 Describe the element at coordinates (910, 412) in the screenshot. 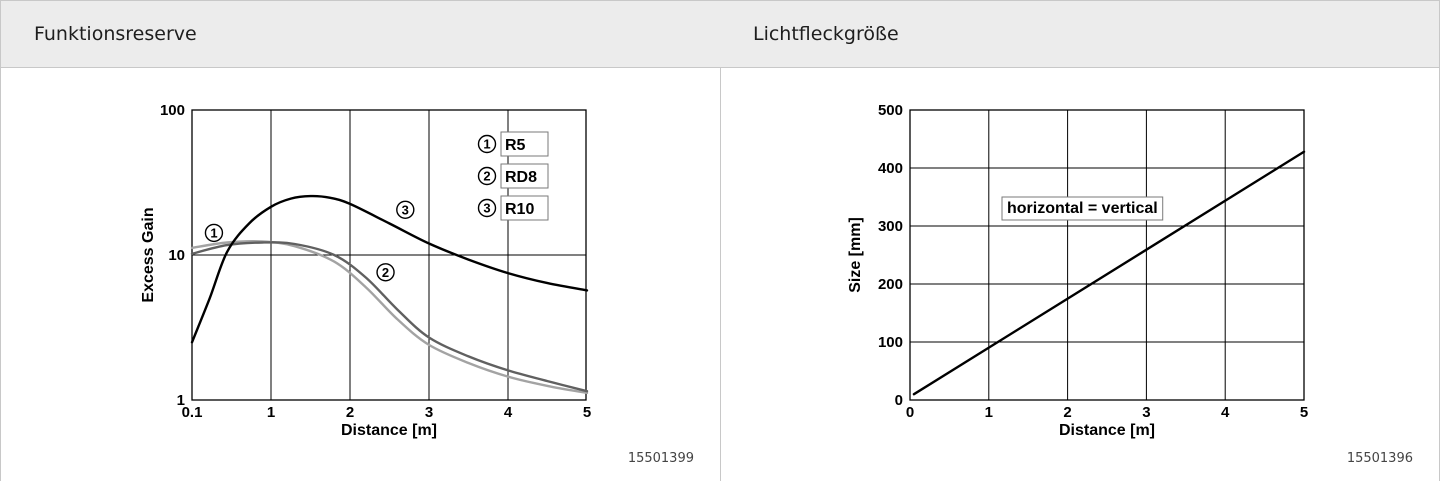

I see `x-tick-label: 0` at that location.